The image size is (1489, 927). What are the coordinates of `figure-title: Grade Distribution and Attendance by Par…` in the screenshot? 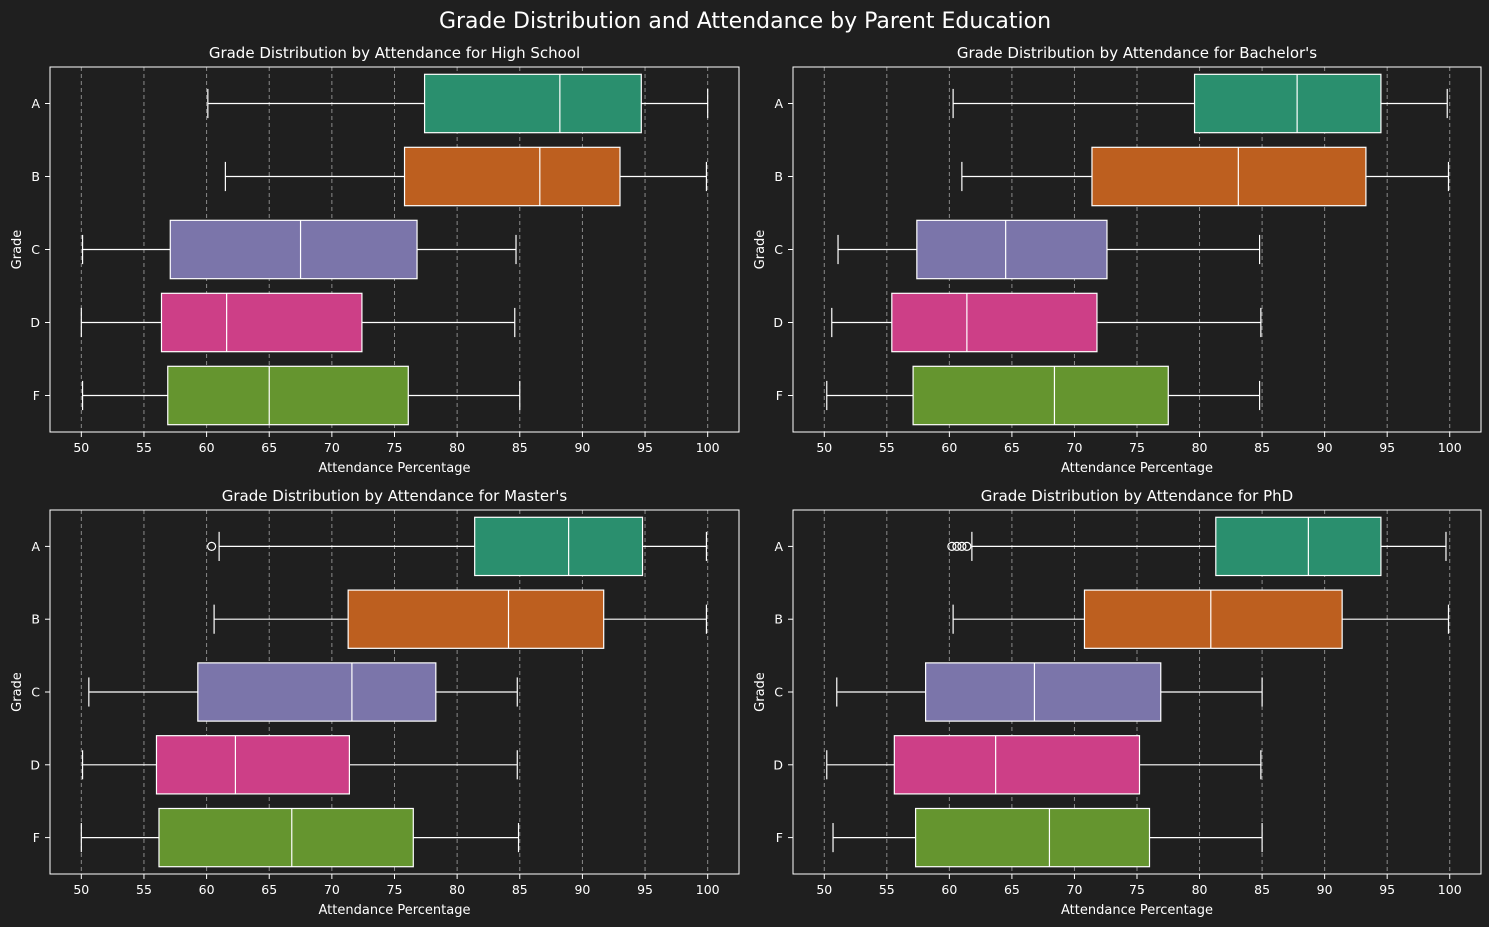 It's located at (745, 21).